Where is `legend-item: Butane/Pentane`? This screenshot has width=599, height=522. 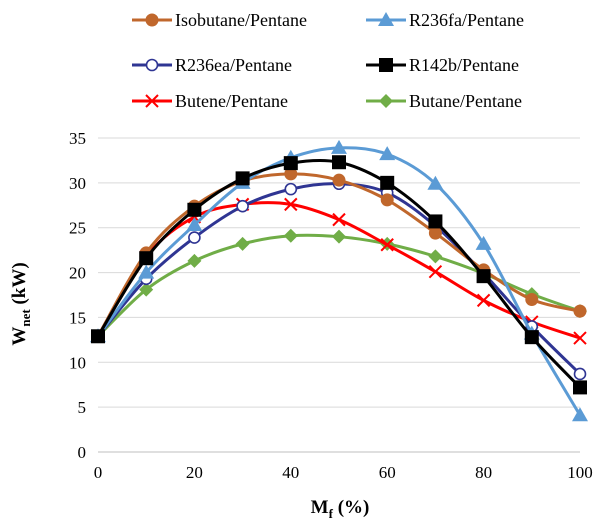 legend-item: Butane/Pentane is located at coordinates (444, 101).